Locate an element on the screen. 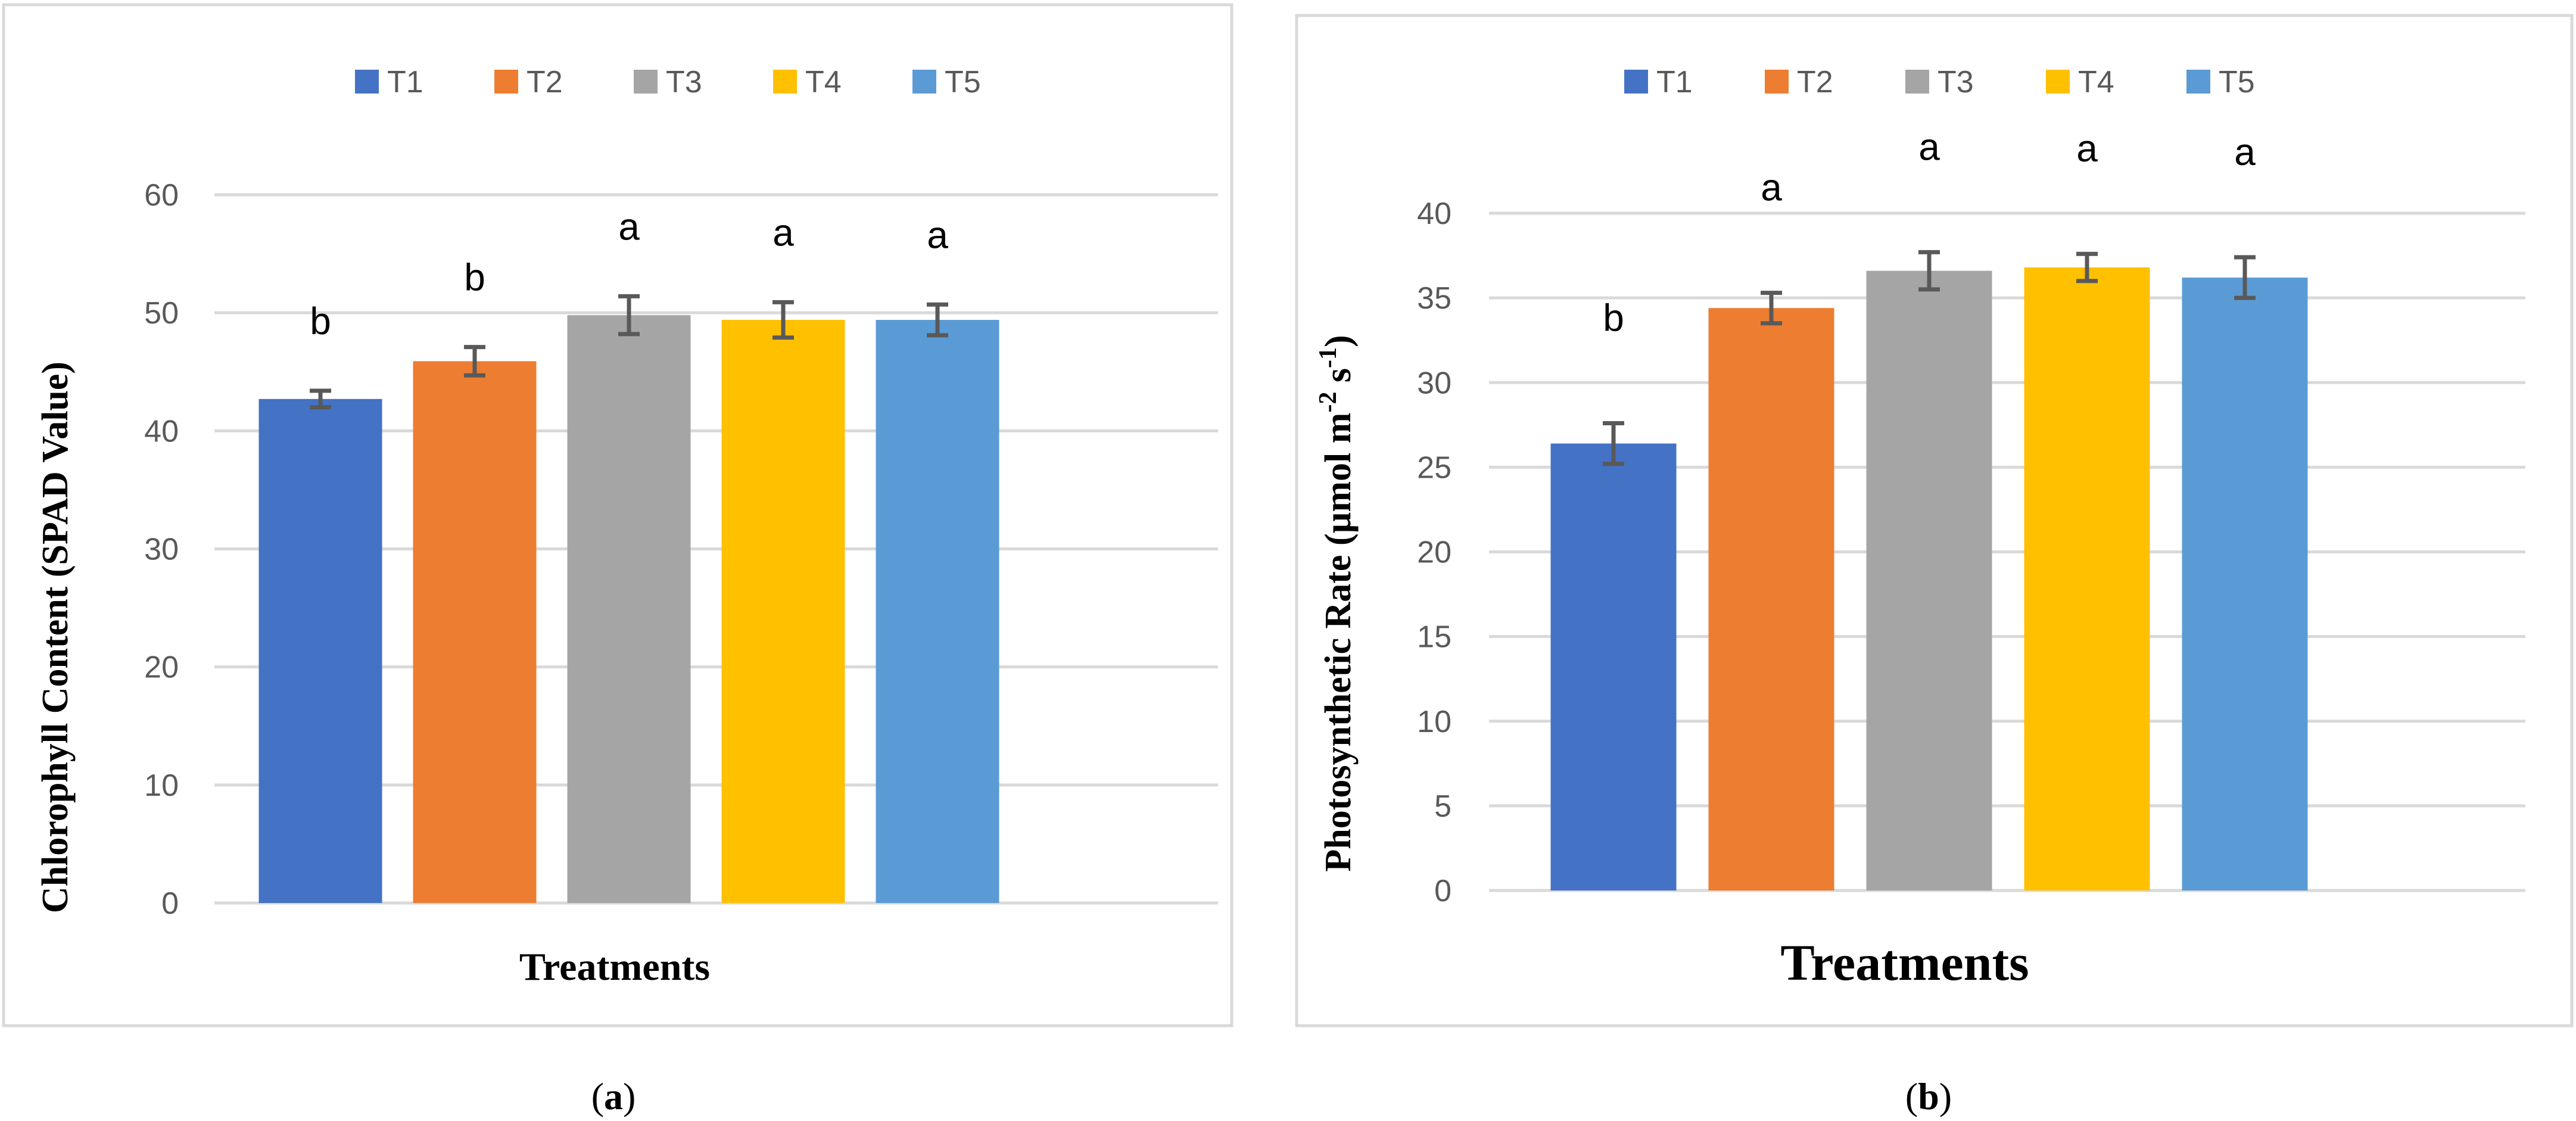 This screenshot has height=1121, width=2576. chart-b-panel-label: (b) is located at coordinates (1928, 1096).